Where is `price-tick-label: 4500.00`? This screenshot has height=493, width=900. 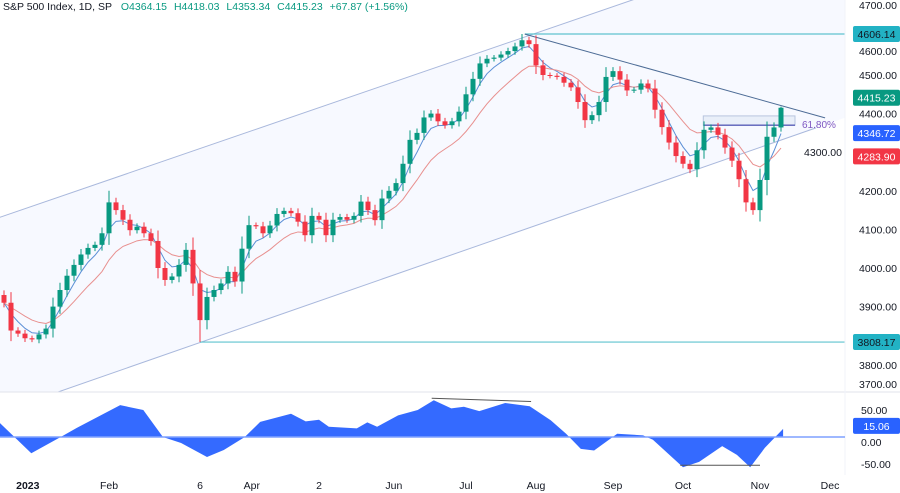 price-tick-label: 4500.00 is located at coordinates (878, 76).